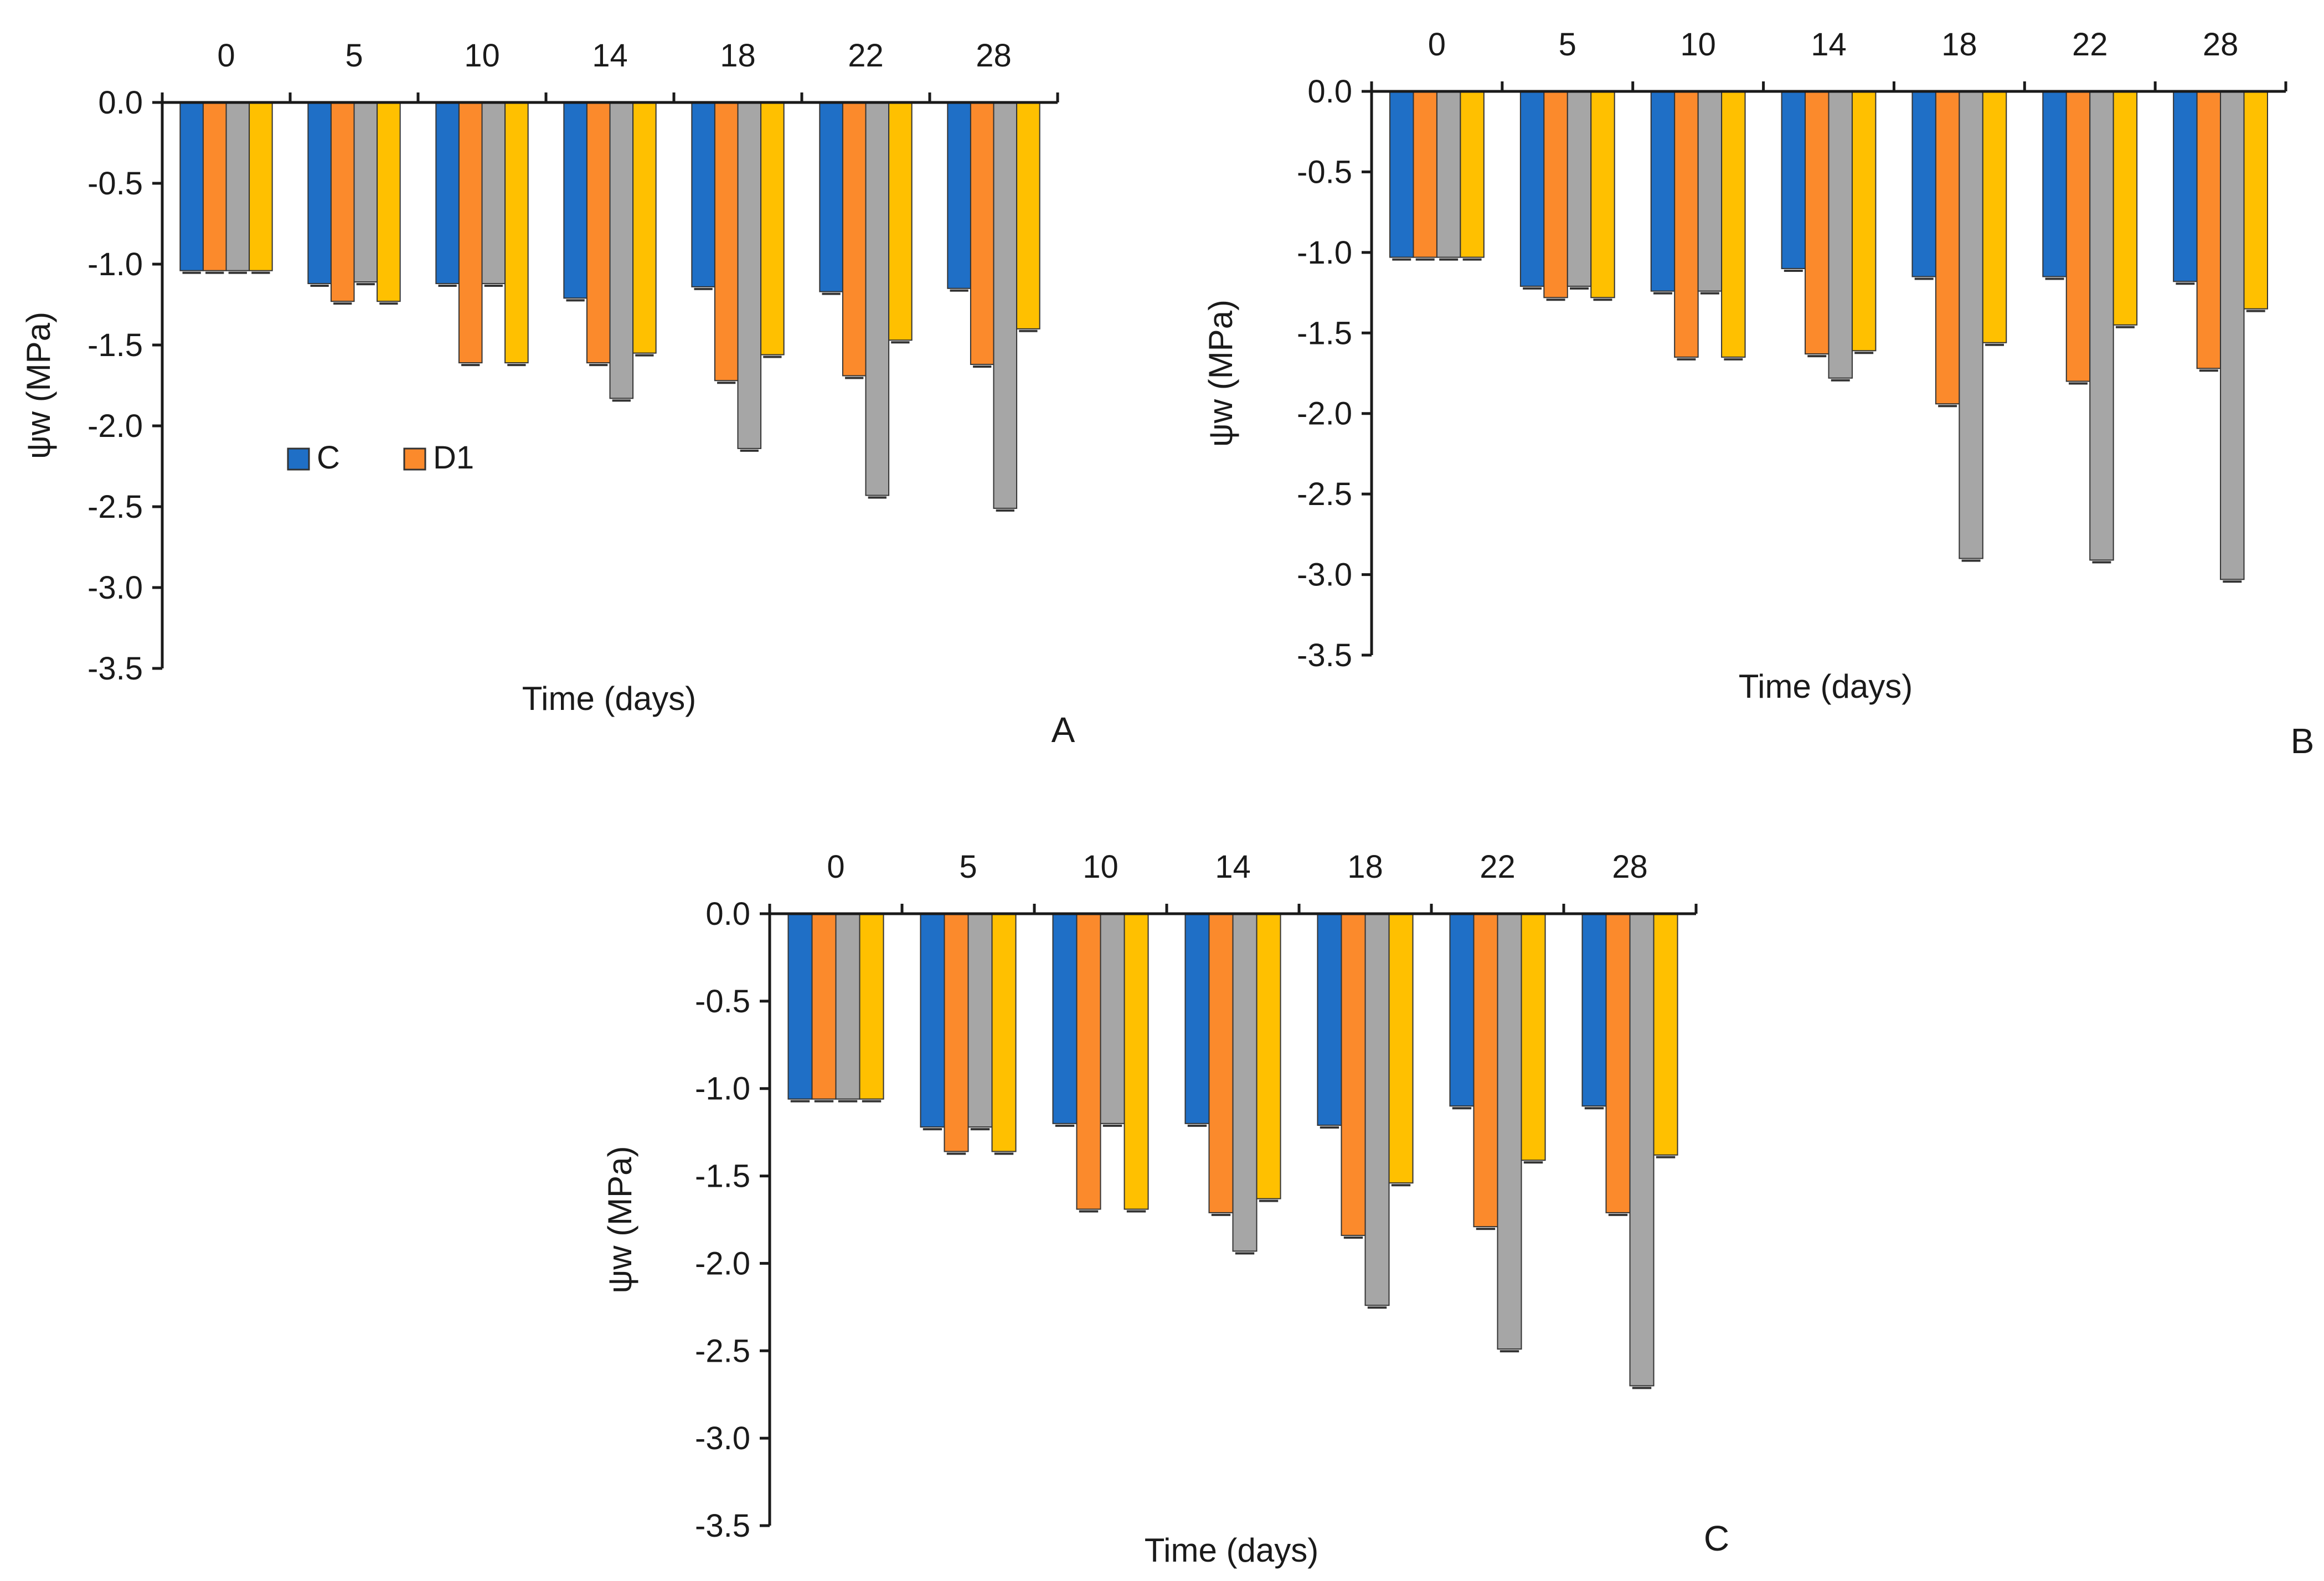 The height and width of the screenshot is (1581, 2324). What do you see at coordinates (328, 458) in the screenshot?
I see `legend-label-c: C` at bounding box center [328, 458].